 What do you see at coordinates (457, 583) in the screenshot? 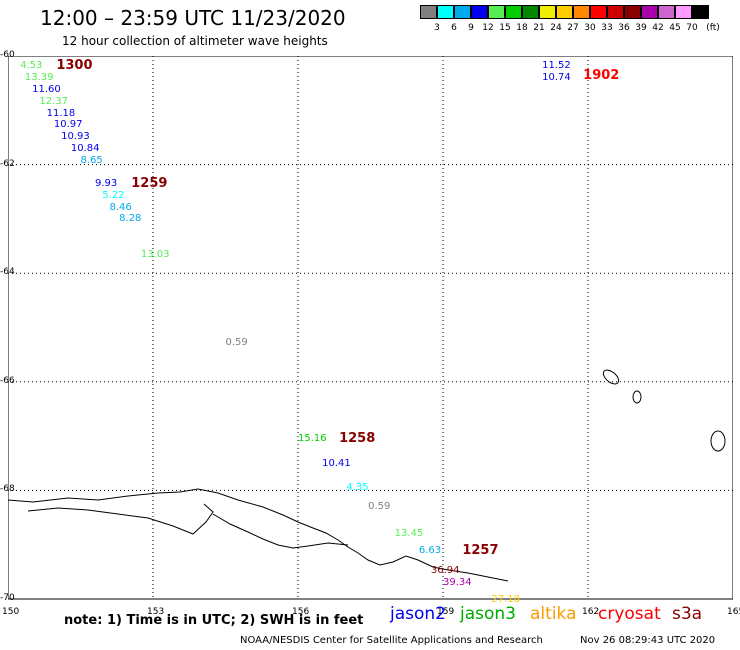
I see `wave-height-label: 39.34` at bounding box center [457, 583].